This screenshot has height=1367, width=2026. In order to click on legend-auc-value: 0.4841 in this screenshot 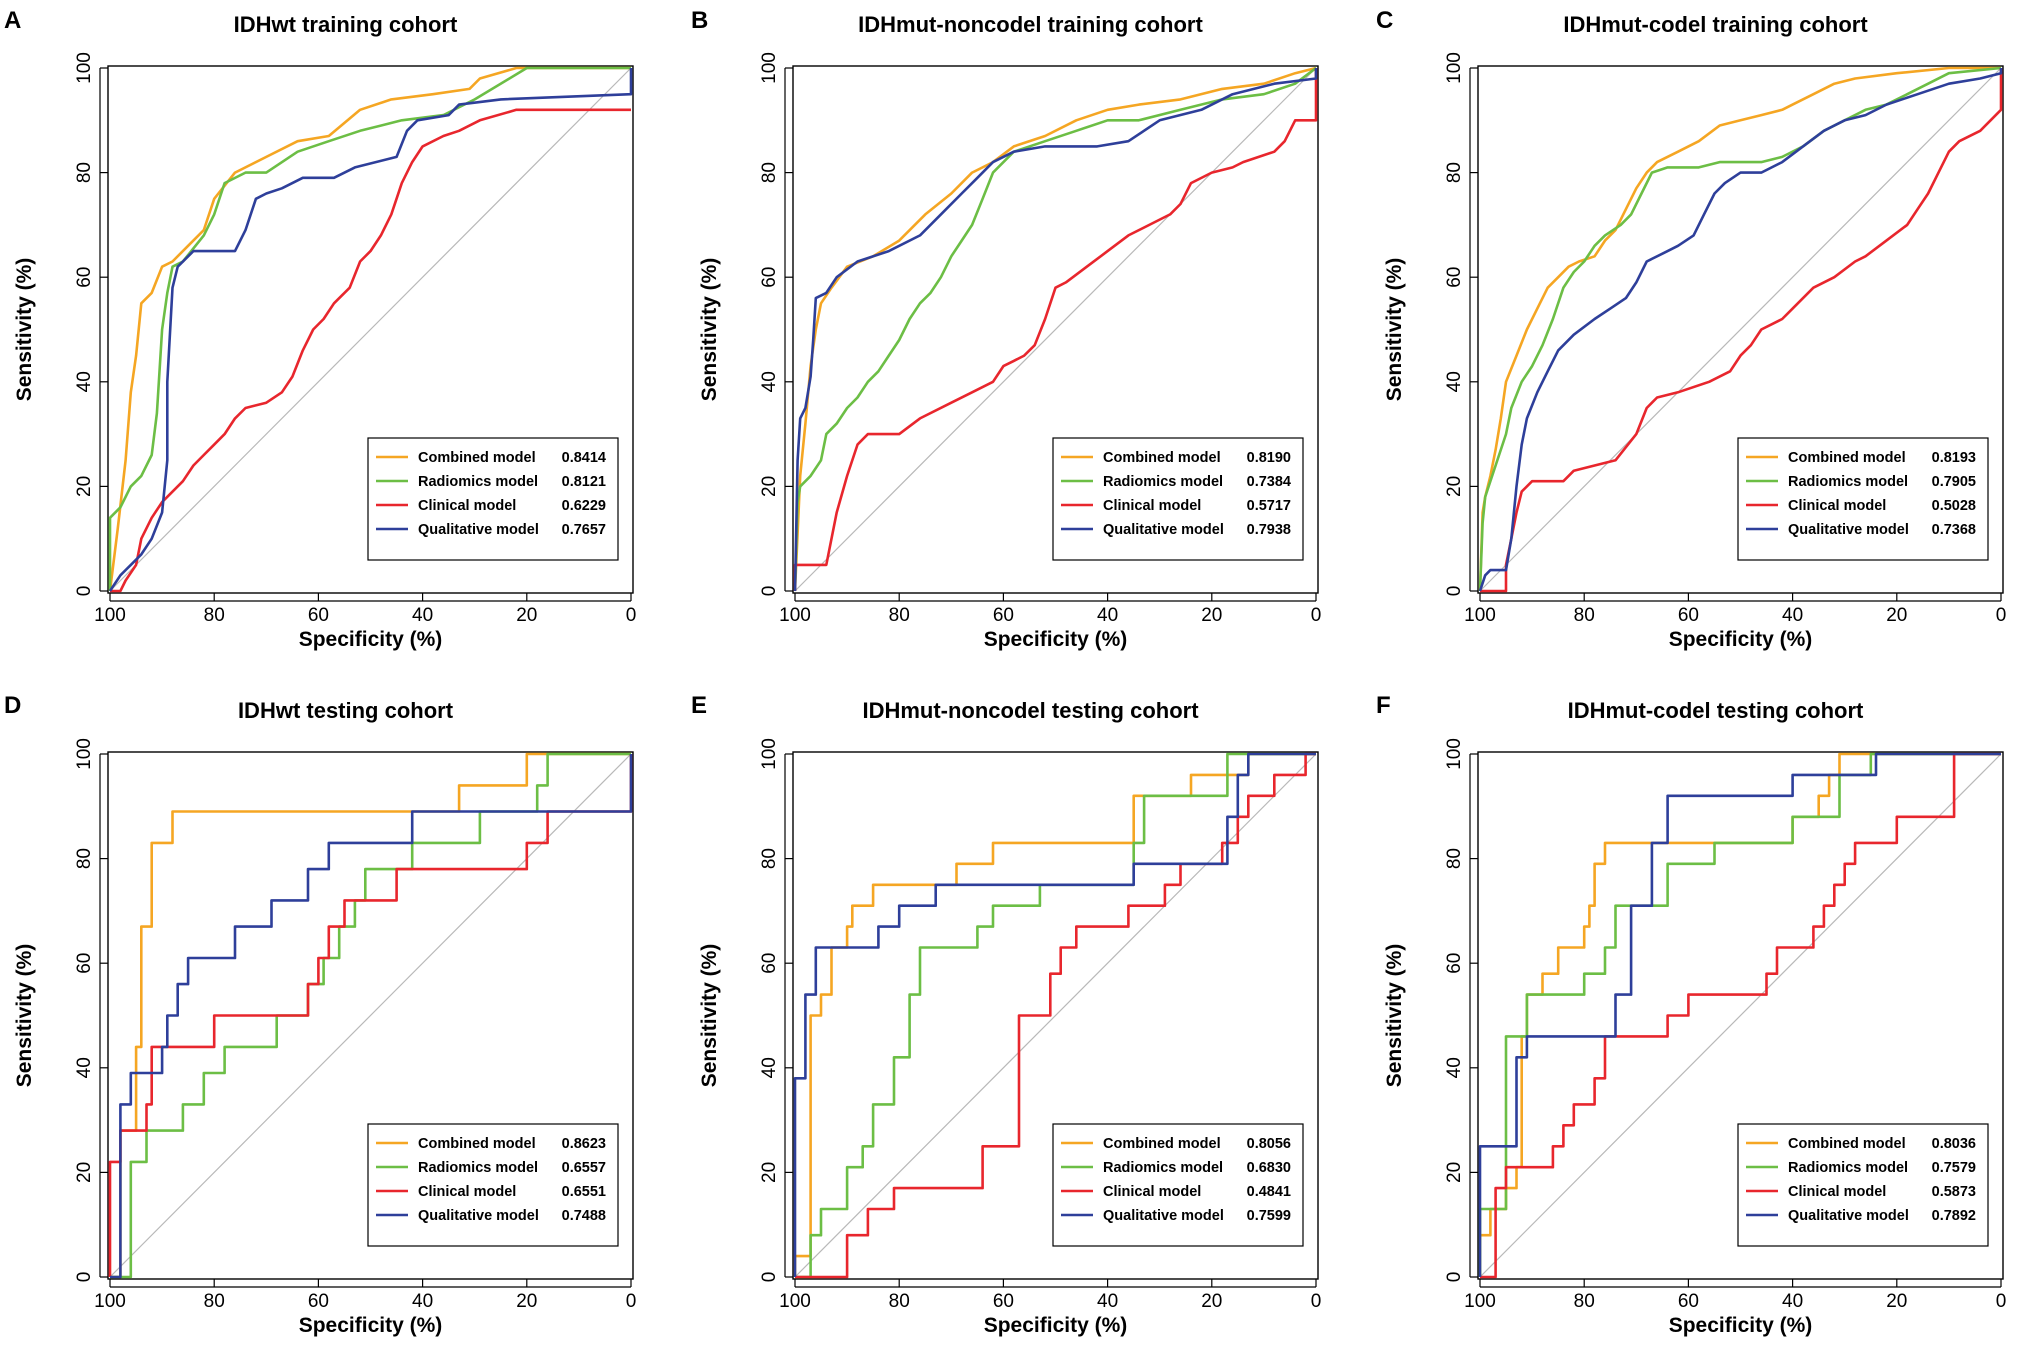, I will do `click(1269, 1192)`.